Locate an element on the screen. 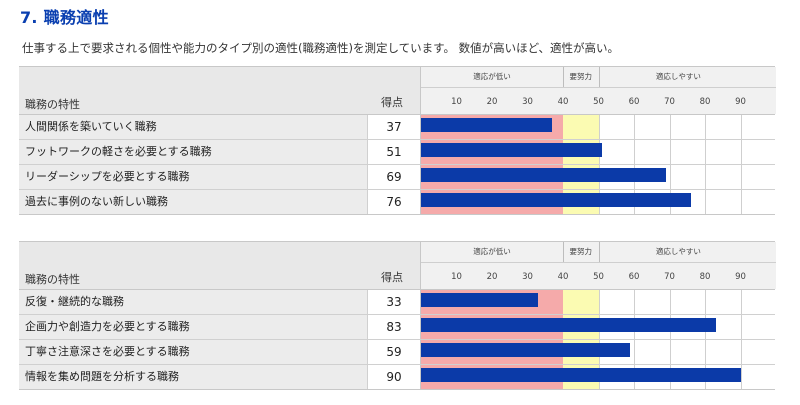 This screenshot has width=800, height=405. score-value: 59 is located at coordinates (393, 352).